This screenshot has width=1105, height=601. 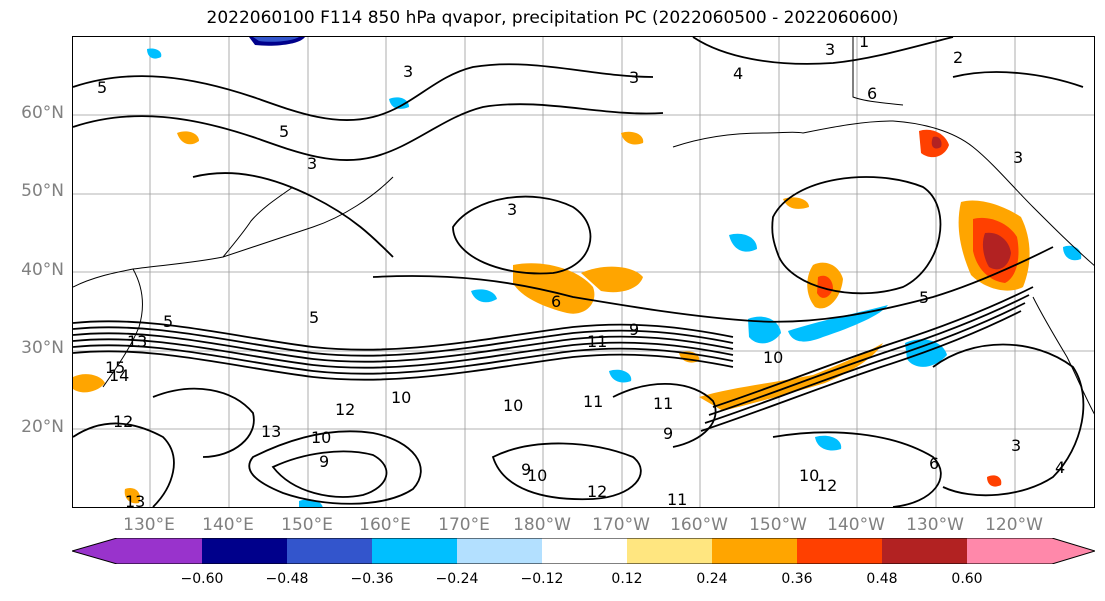 What do you see at coordinates (935, 525) in the screenshot?
I see `lon-label-130w: 130°W` at bounding box center [935, 525].